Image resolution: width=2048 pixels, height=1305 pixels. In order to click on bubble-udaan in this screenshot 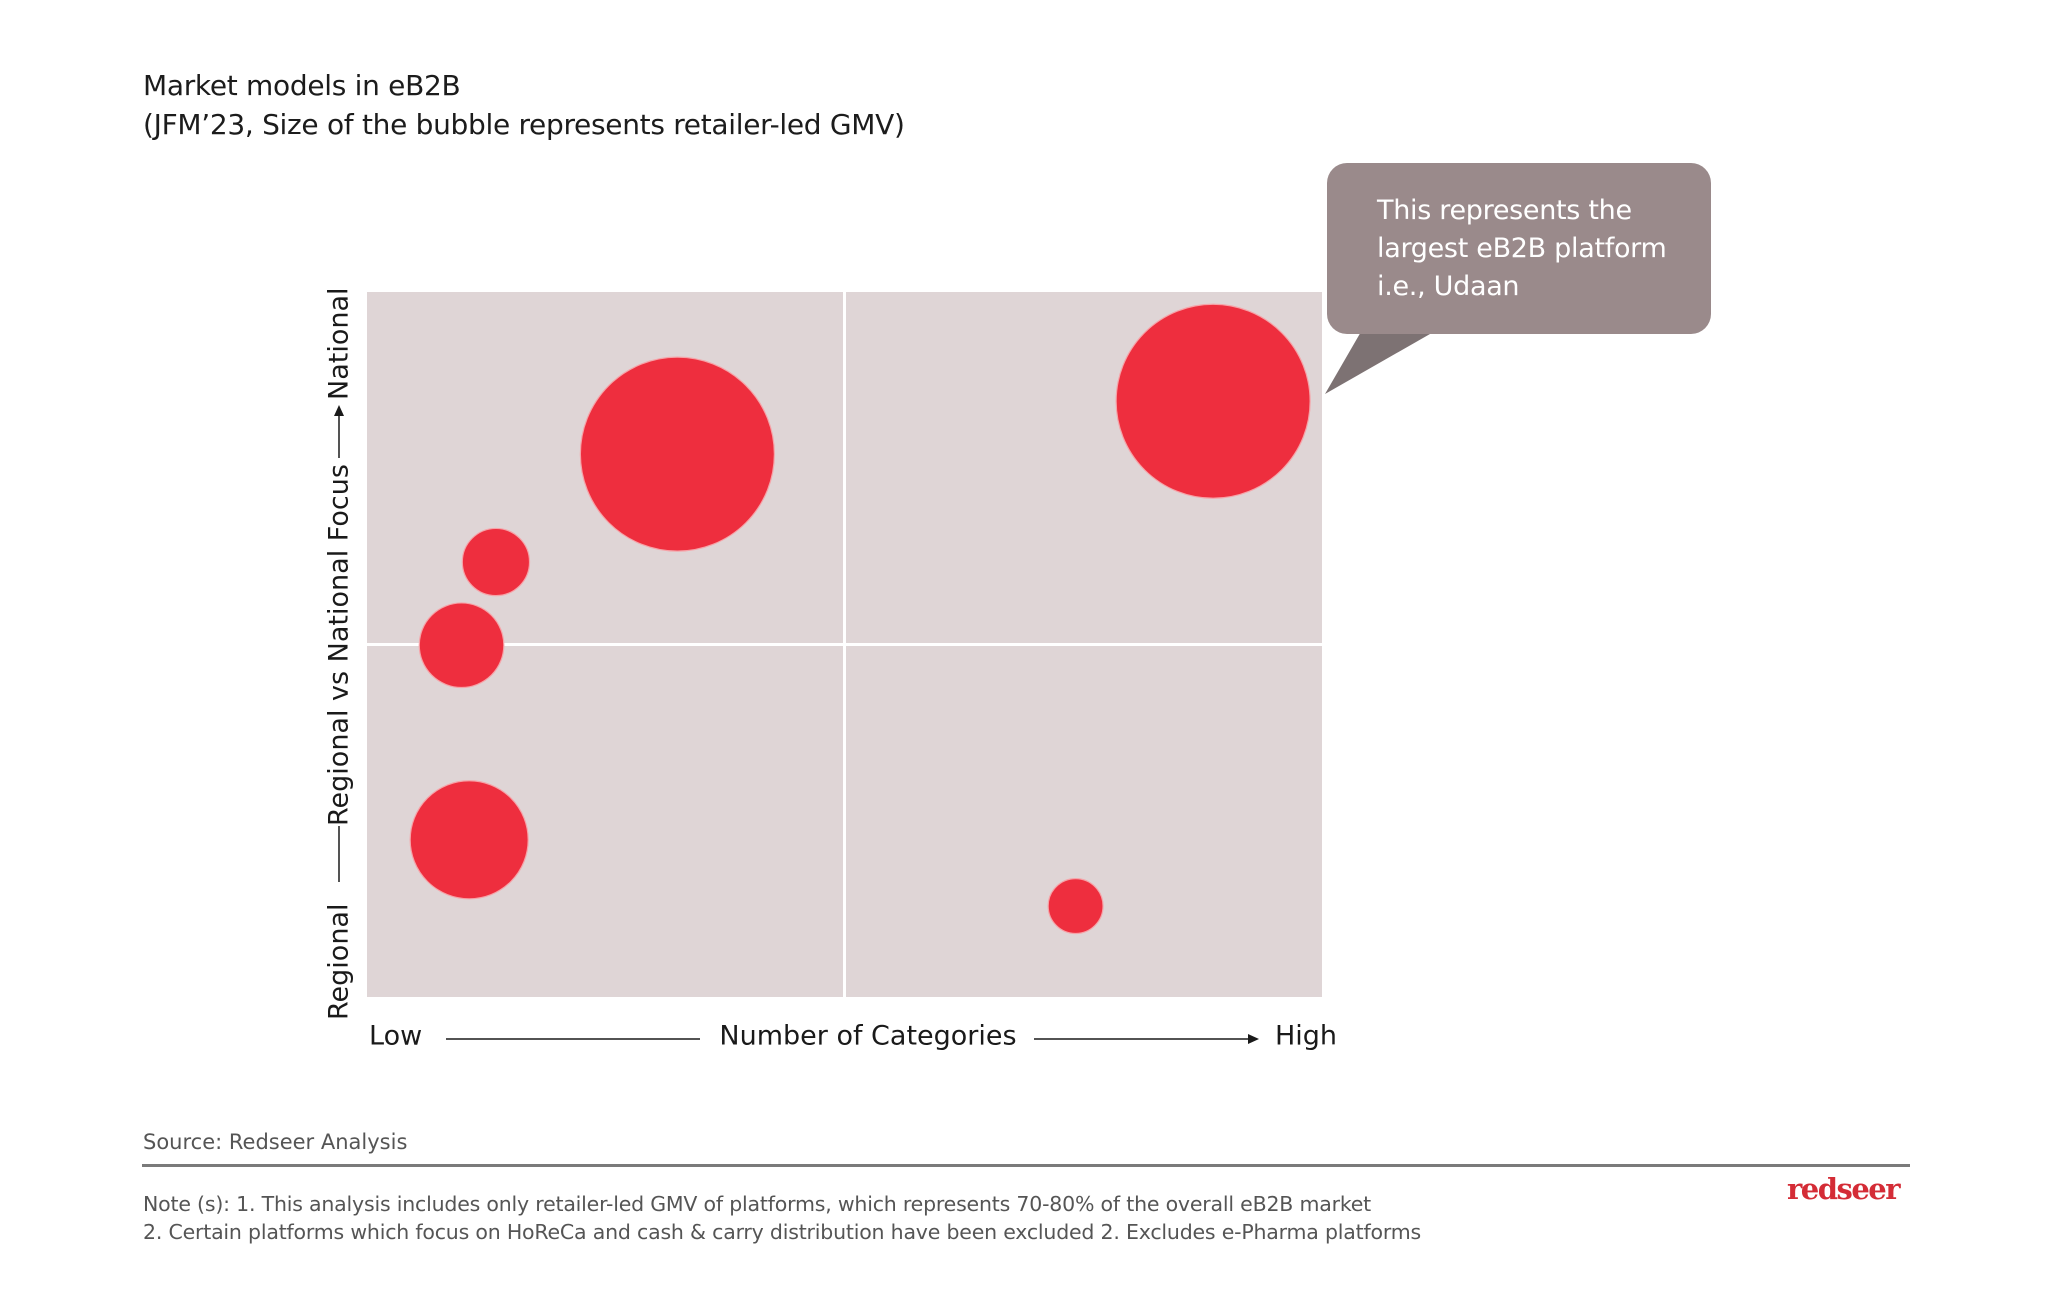, I will do `click(1213, 401)`.